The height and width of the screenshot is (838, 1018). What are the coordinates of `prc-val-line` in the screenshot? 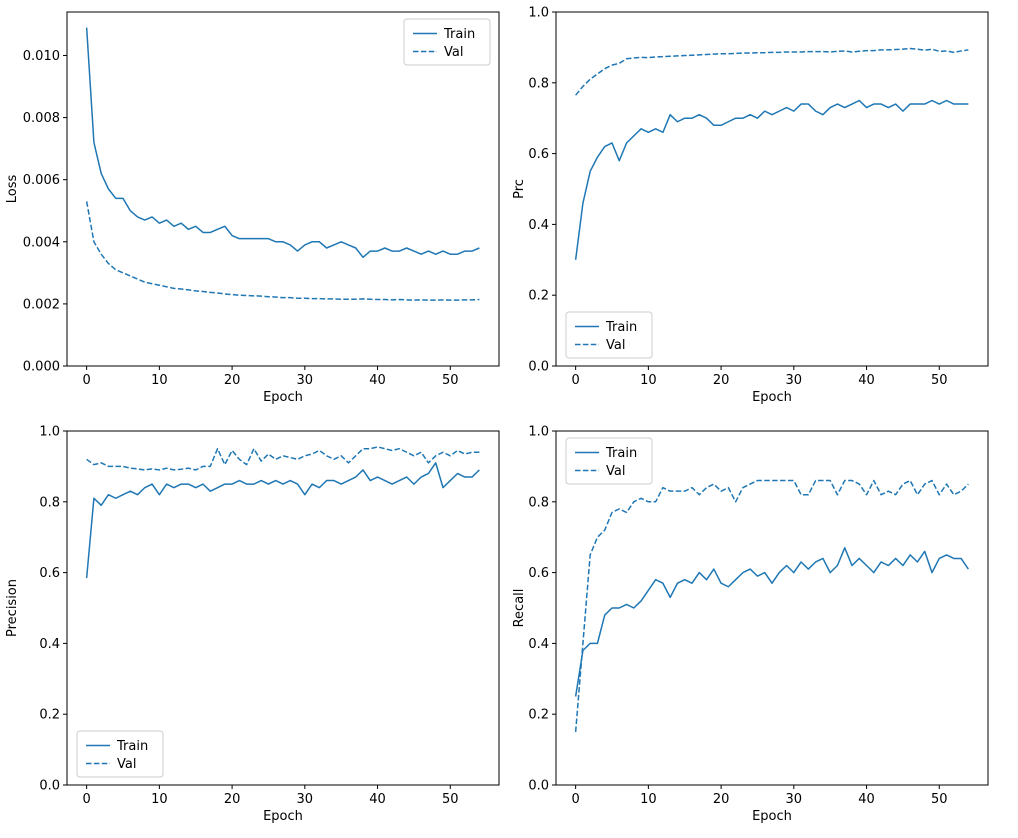 It's located at (772, 71).